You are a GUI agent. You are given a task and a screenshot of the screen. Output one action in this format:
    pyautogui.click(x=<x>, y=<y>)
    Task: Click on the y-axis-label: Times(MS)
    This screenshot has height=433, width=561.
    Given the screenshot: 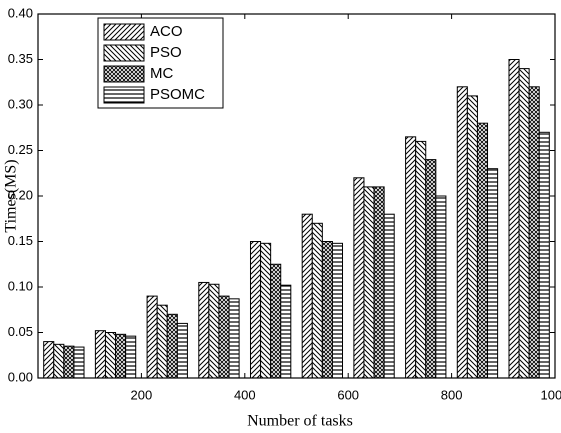 What is the action you would take?
    pyautogui.click(x=11, y=195)
    